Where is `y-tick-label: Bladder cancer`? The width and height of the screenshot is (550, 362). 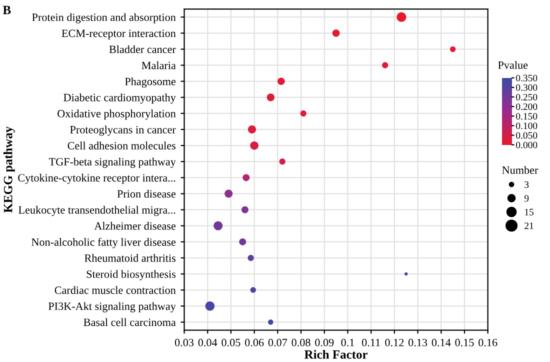
y-tick-label: Bladder cancer is located at coordinates (142, 49).